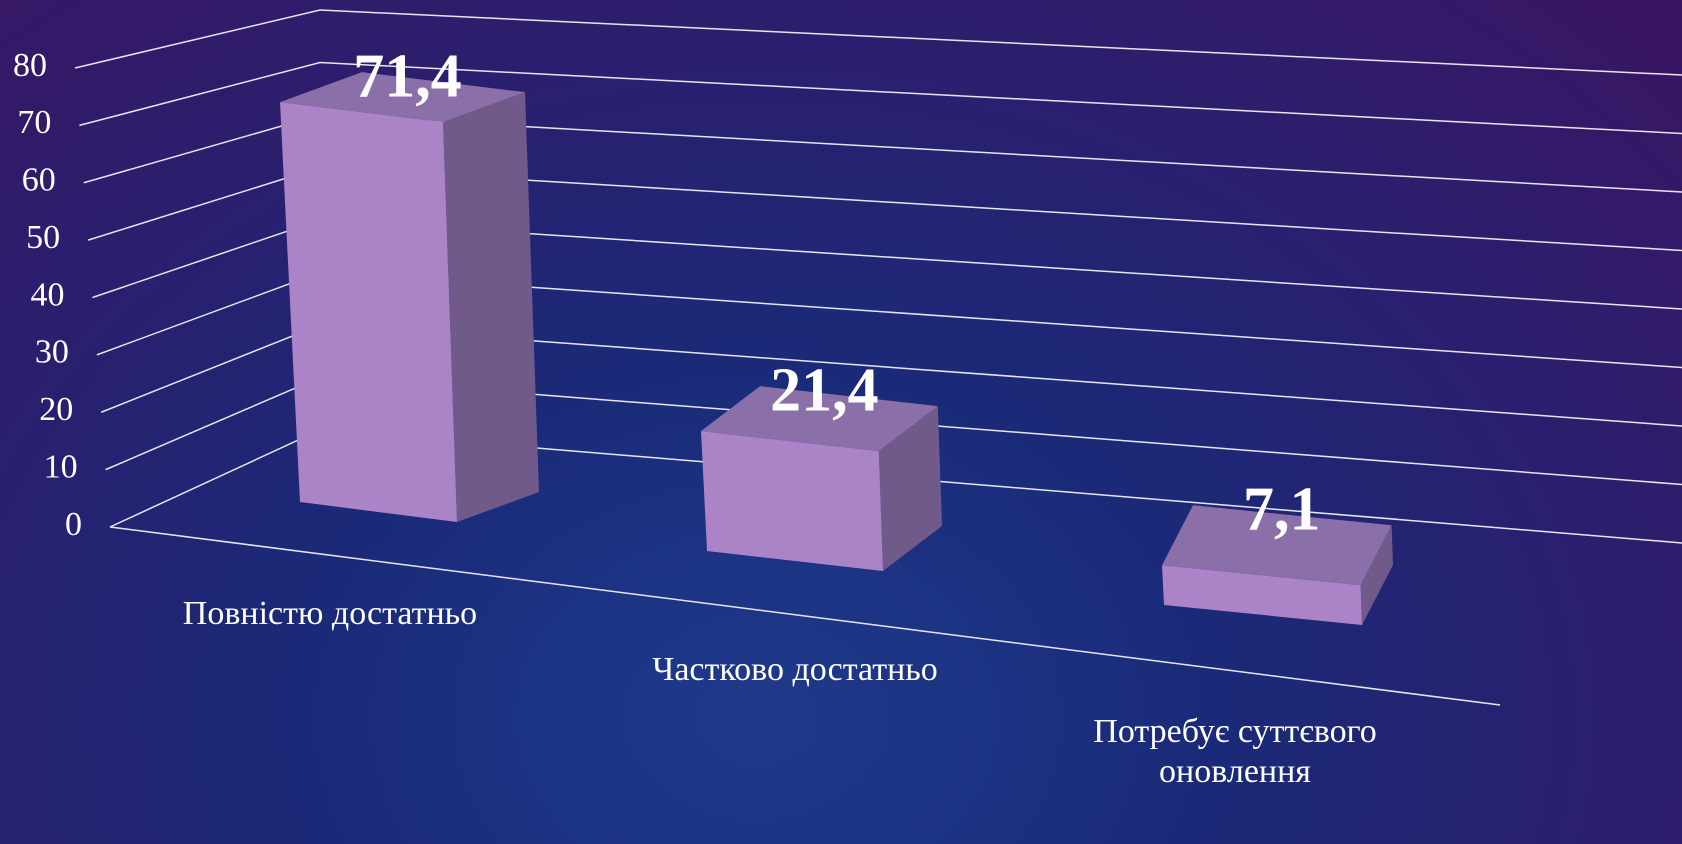  Describe the element at coordinates (56, 409) in the screenshot. I see `y-tick-label: 20` at that location.